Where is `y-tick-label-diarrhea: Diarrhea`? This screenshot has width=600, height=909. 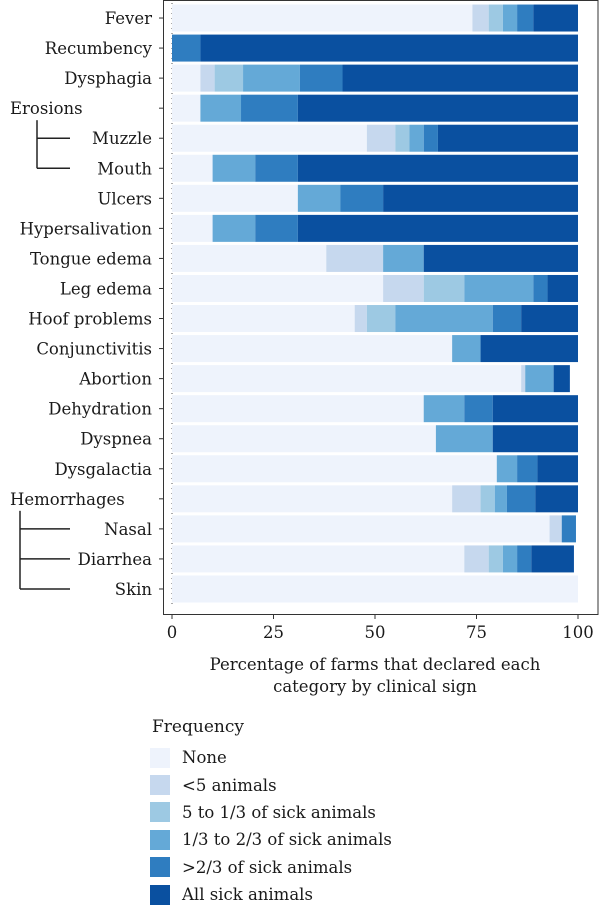
y-tick-label-diarrhea: Diarrhea is located at coordinates (115, 559).